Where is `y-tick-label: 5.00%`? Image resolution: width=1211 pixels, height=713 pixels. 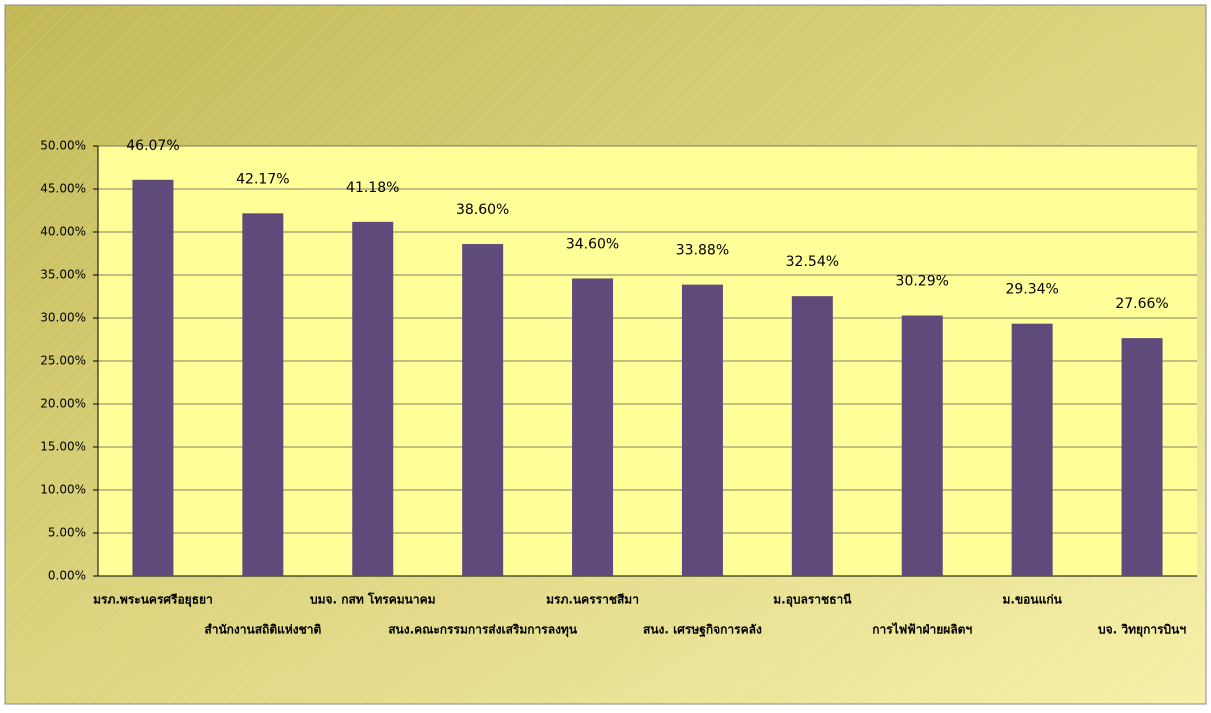
y-tick-label: 5.00% is located at coordinates (67, 533).